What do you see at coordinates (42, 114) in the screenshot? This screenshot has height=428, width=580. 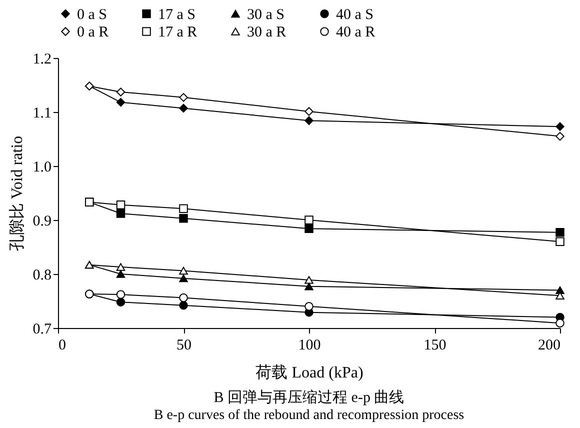 I see `y-tick-label: 1.1` at bounding box center [42, 114].